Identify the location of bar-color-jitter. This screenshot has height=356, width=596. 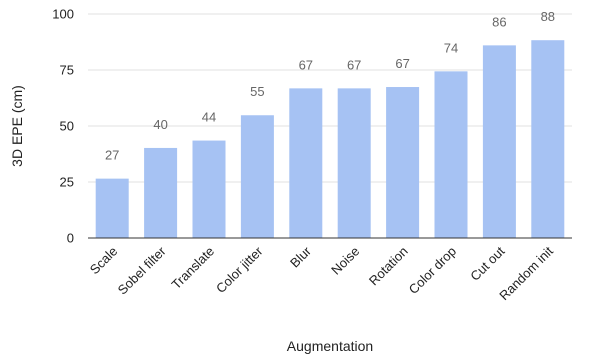
(257, 176).